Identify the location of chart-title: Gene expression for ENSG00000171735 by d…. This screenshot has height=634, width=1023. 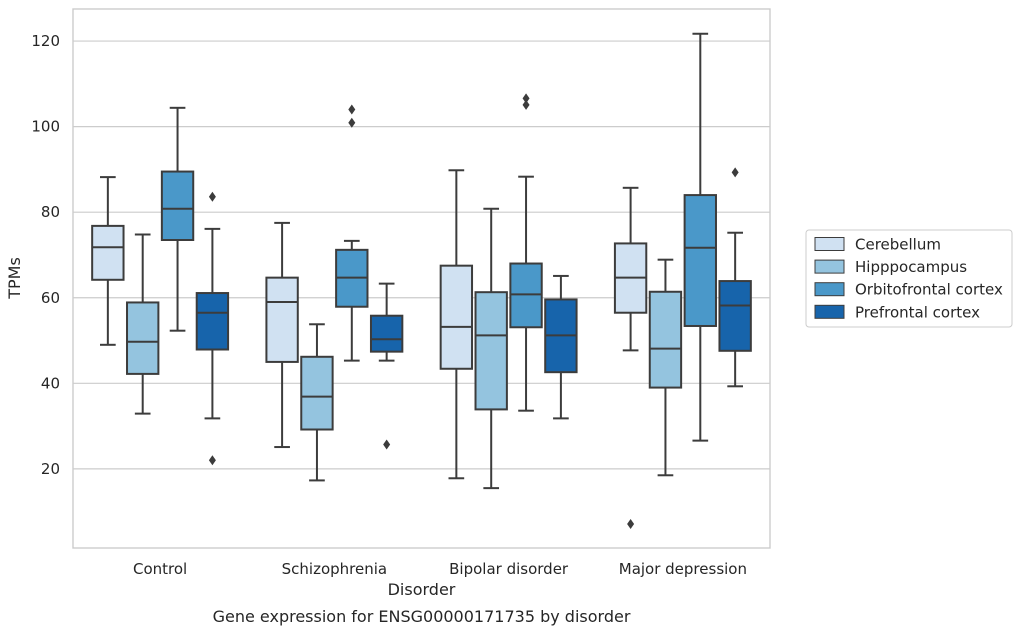
(422, 616).